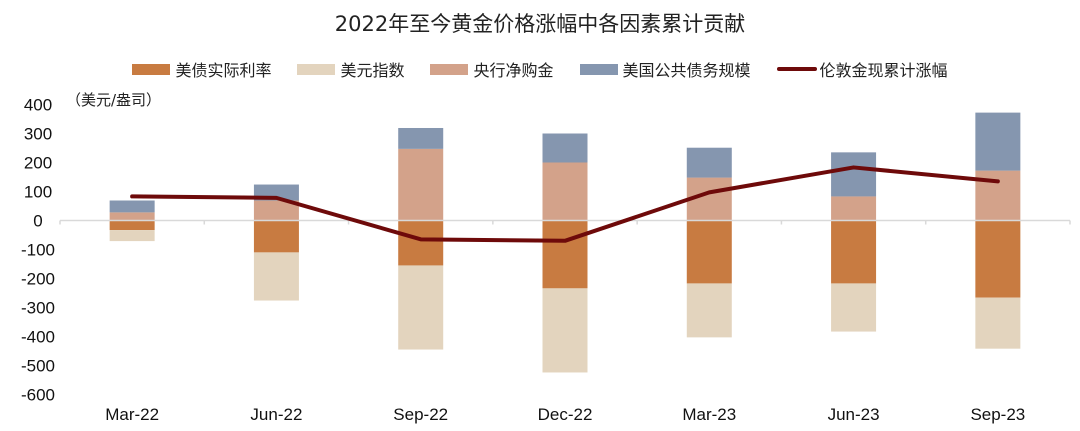 This screenshot has width=1080, height=431. Describe the element at coordinates (854, 414) in the screenshot. I see `x-tick-label: Jun-23` at that location.